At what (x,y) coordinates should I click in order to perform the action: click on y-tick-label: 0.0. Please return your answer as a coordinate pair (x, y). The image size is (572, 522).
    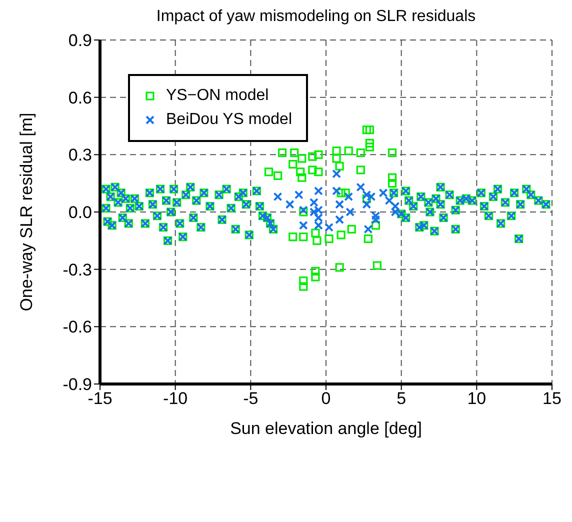
    Looking at the image, I should click on (80, 212).